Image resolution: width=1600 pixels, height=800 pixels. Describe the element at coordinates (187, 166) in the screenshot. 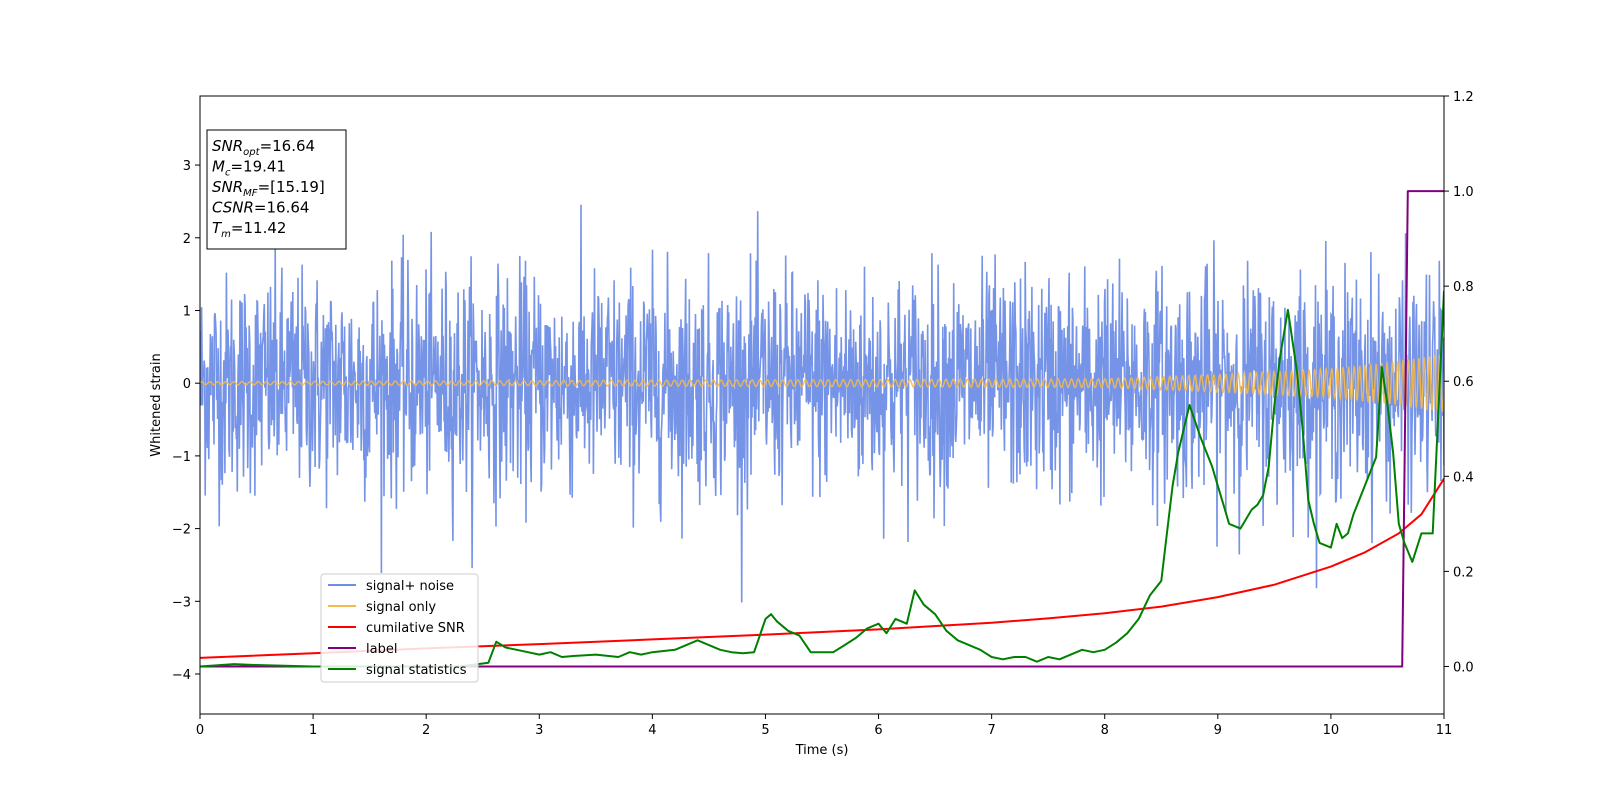

I see `y-tick-label: 3` at that location.